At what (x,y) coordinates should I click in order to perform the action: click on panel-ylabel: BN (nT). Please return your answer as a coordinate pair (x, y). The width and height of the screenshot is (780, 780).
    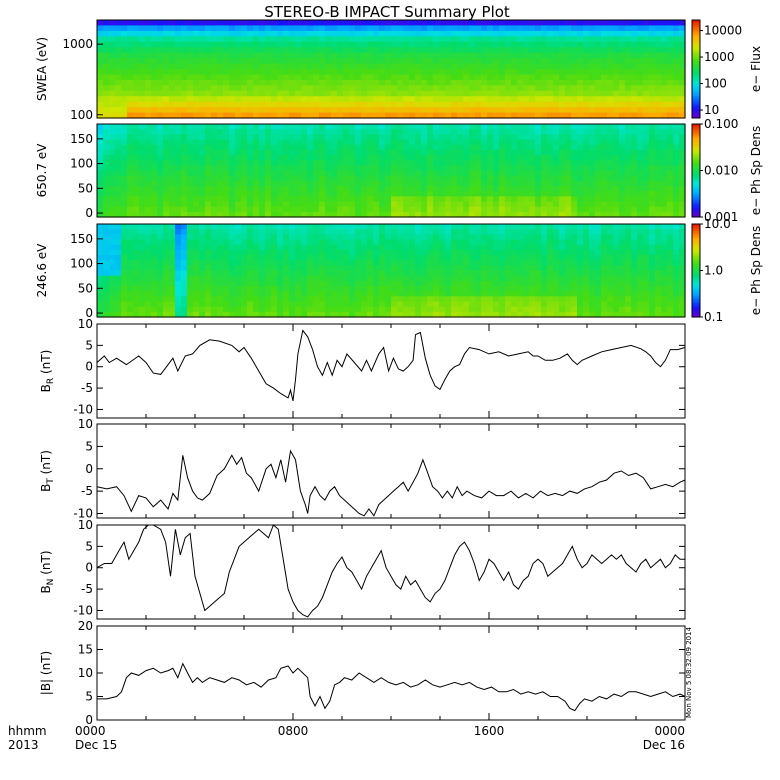
    Looking at the image, I should click on (47, 571).